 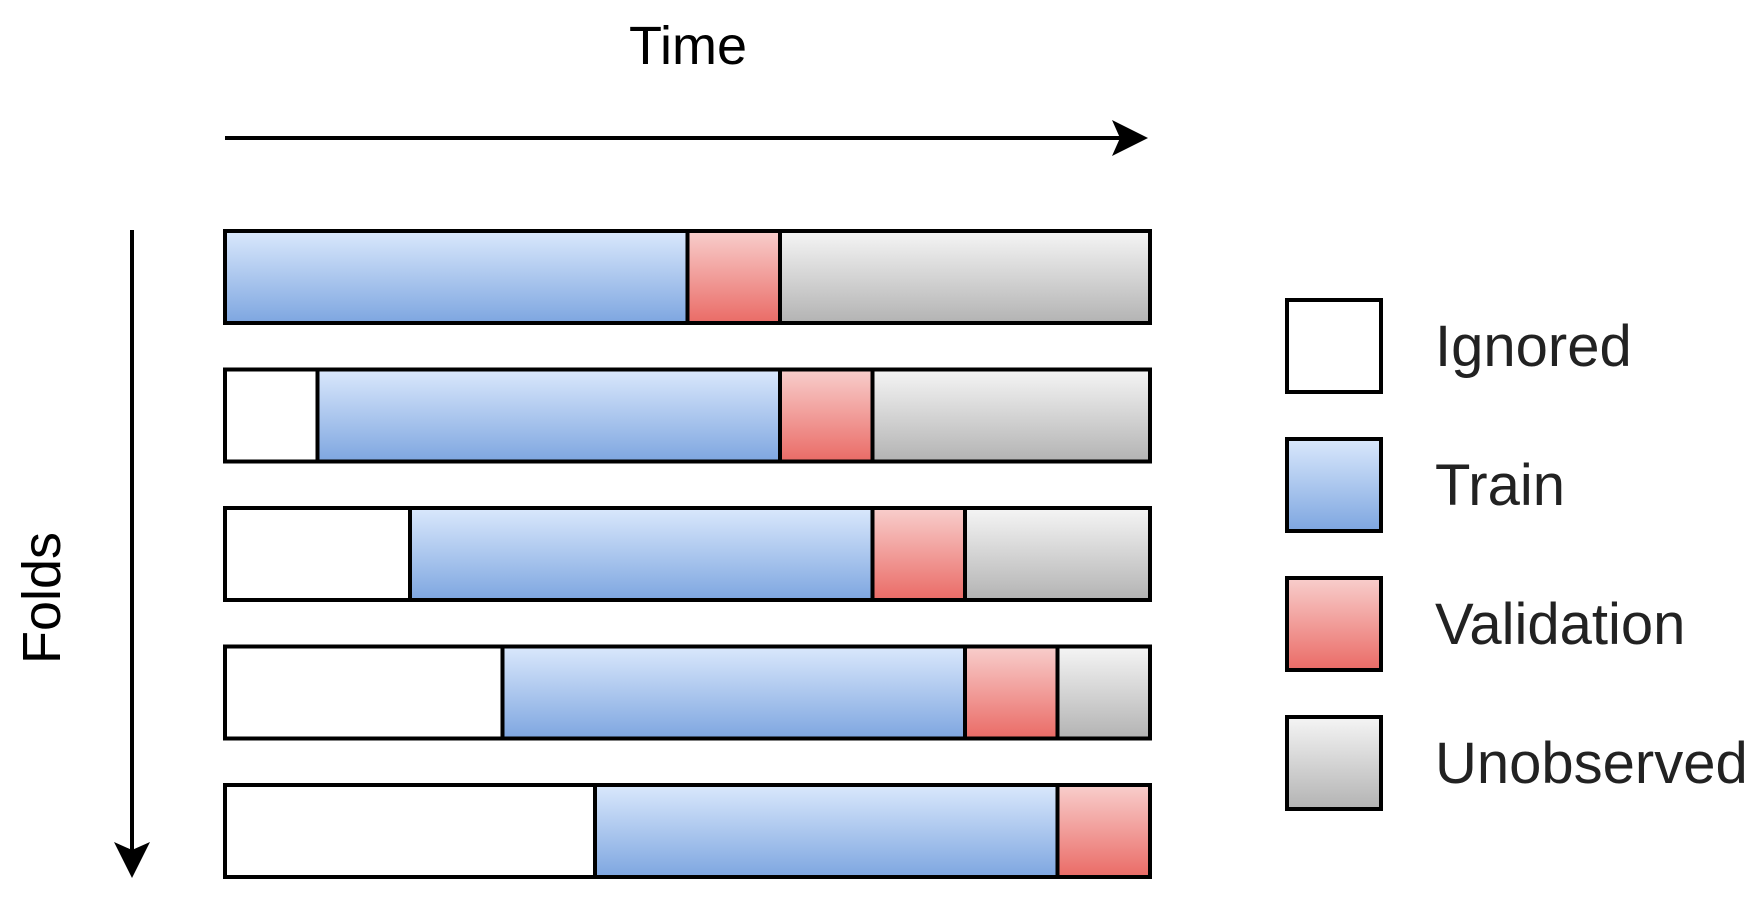 I want to click on time-axis-arrowhead, so click(x=1130, y=138).